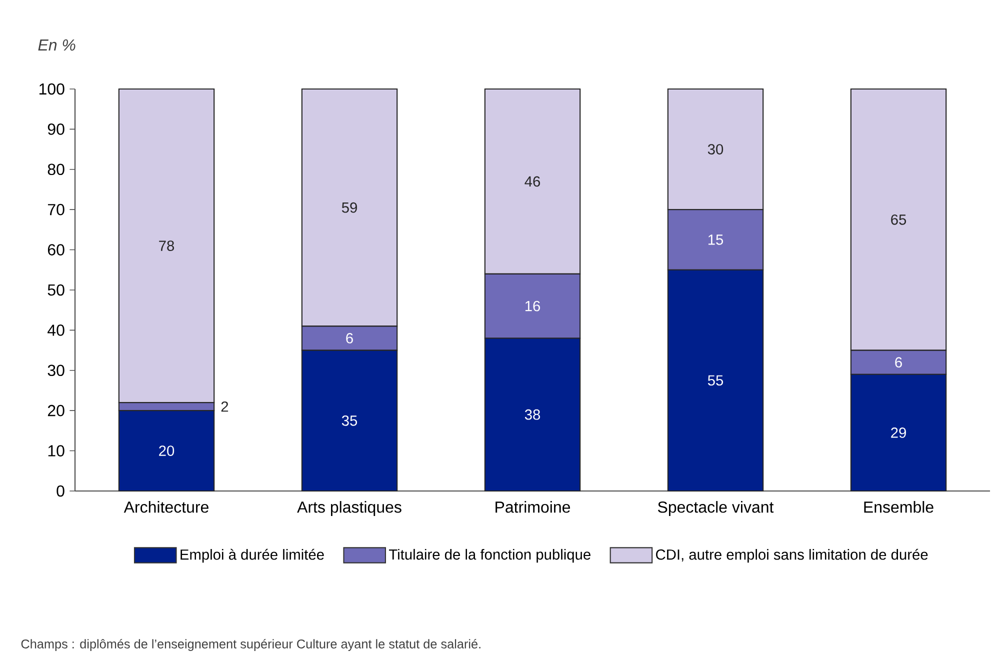  What do you see at coordinates (166, 245) in the screenshot?
I see `data-label: 78` at bounding box center [166, 245].